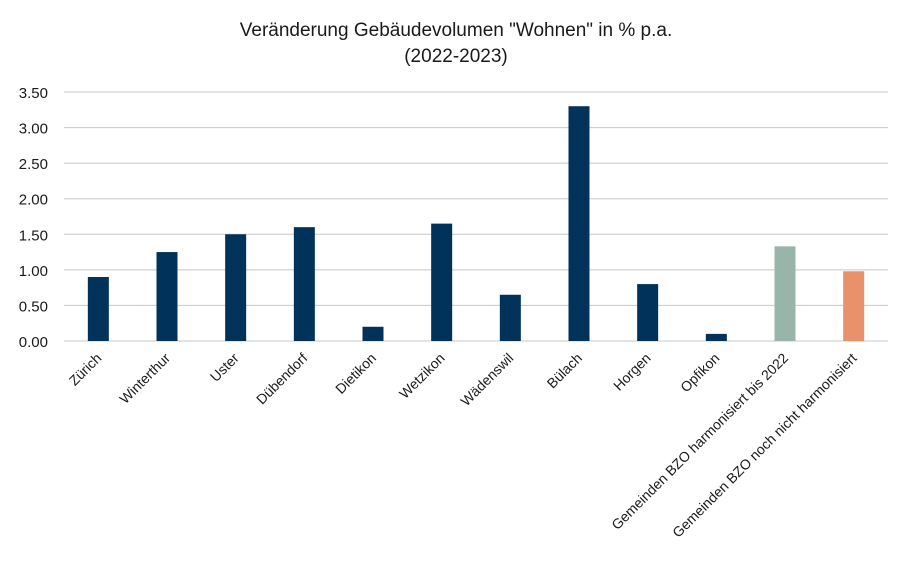 This screenshot has height=578, width=912. What do you see at coordinates (224, 367) in the screenshot?
I see `x-tick-label: Uster` at bounding box center [224, 367].